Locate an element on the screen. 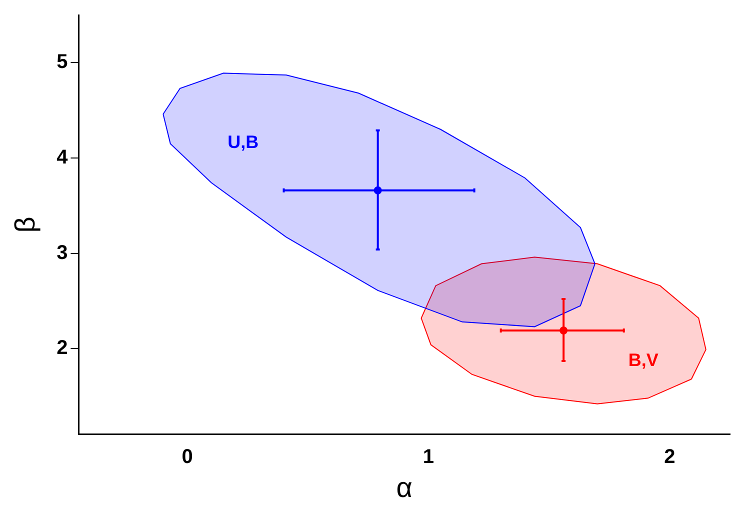 The width and height of the screenshot is (735, 506). series-label: B,V is located at coordinates (643, 360).